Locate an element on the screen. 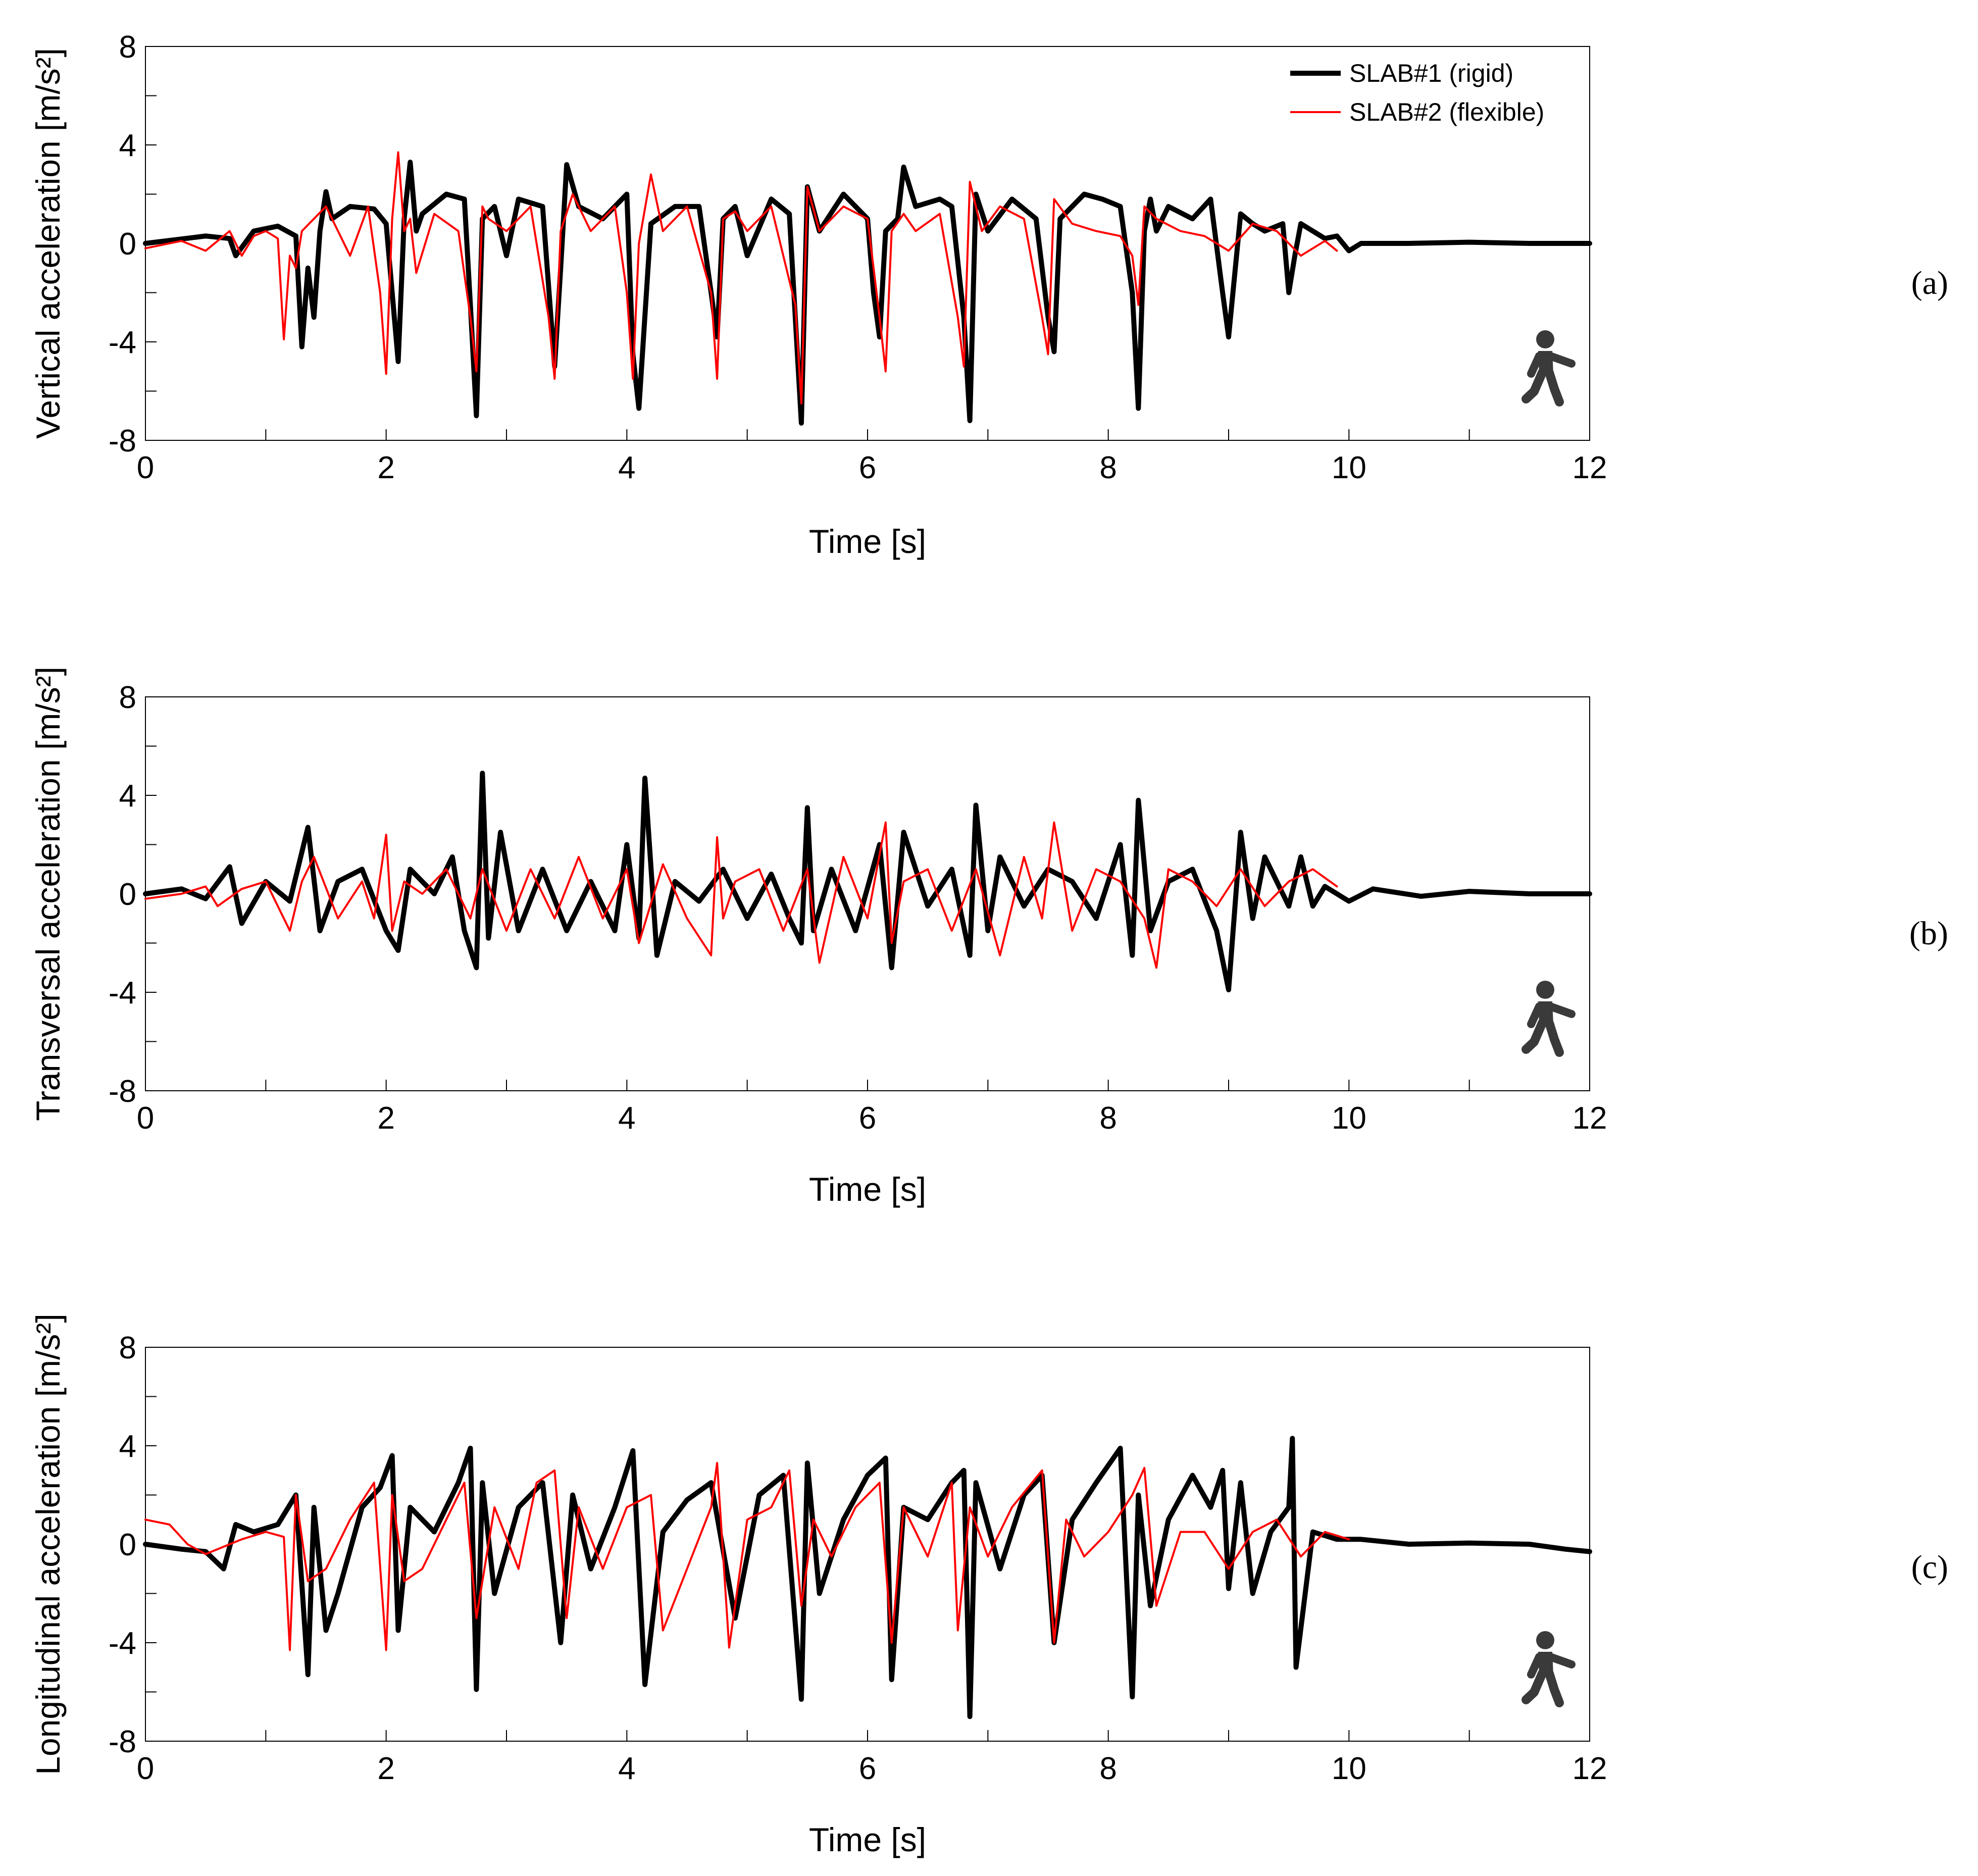  panel-label: (c) is located at coordinates (1930, 1567).